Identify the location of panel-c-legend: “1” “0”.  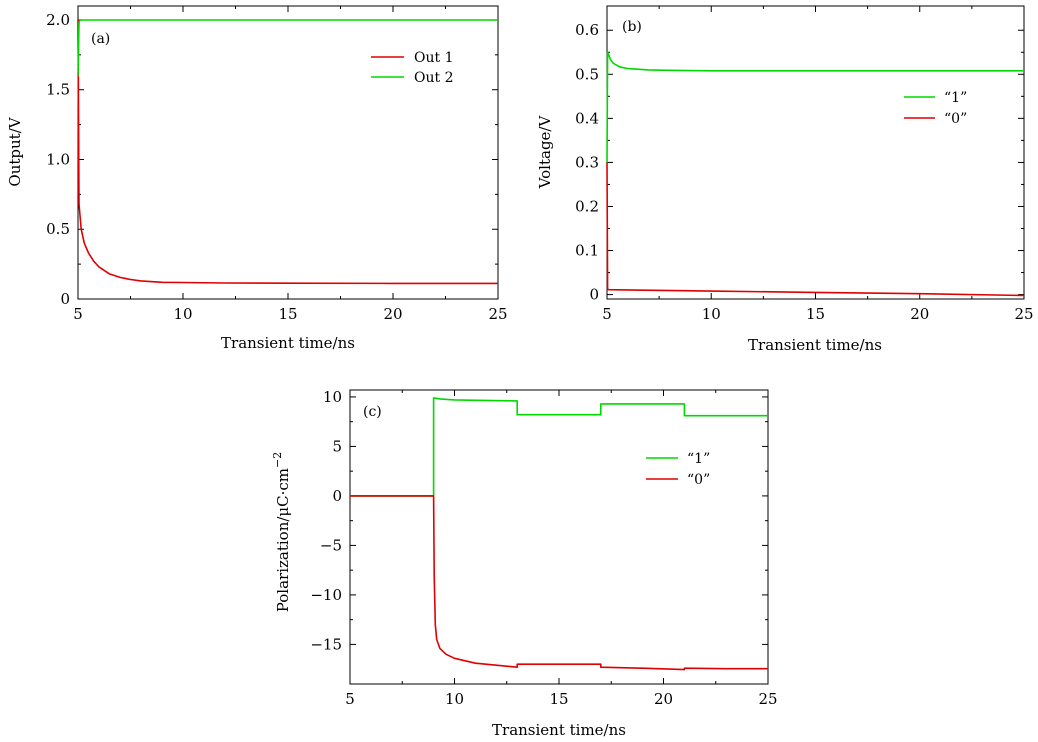
(678, 469).